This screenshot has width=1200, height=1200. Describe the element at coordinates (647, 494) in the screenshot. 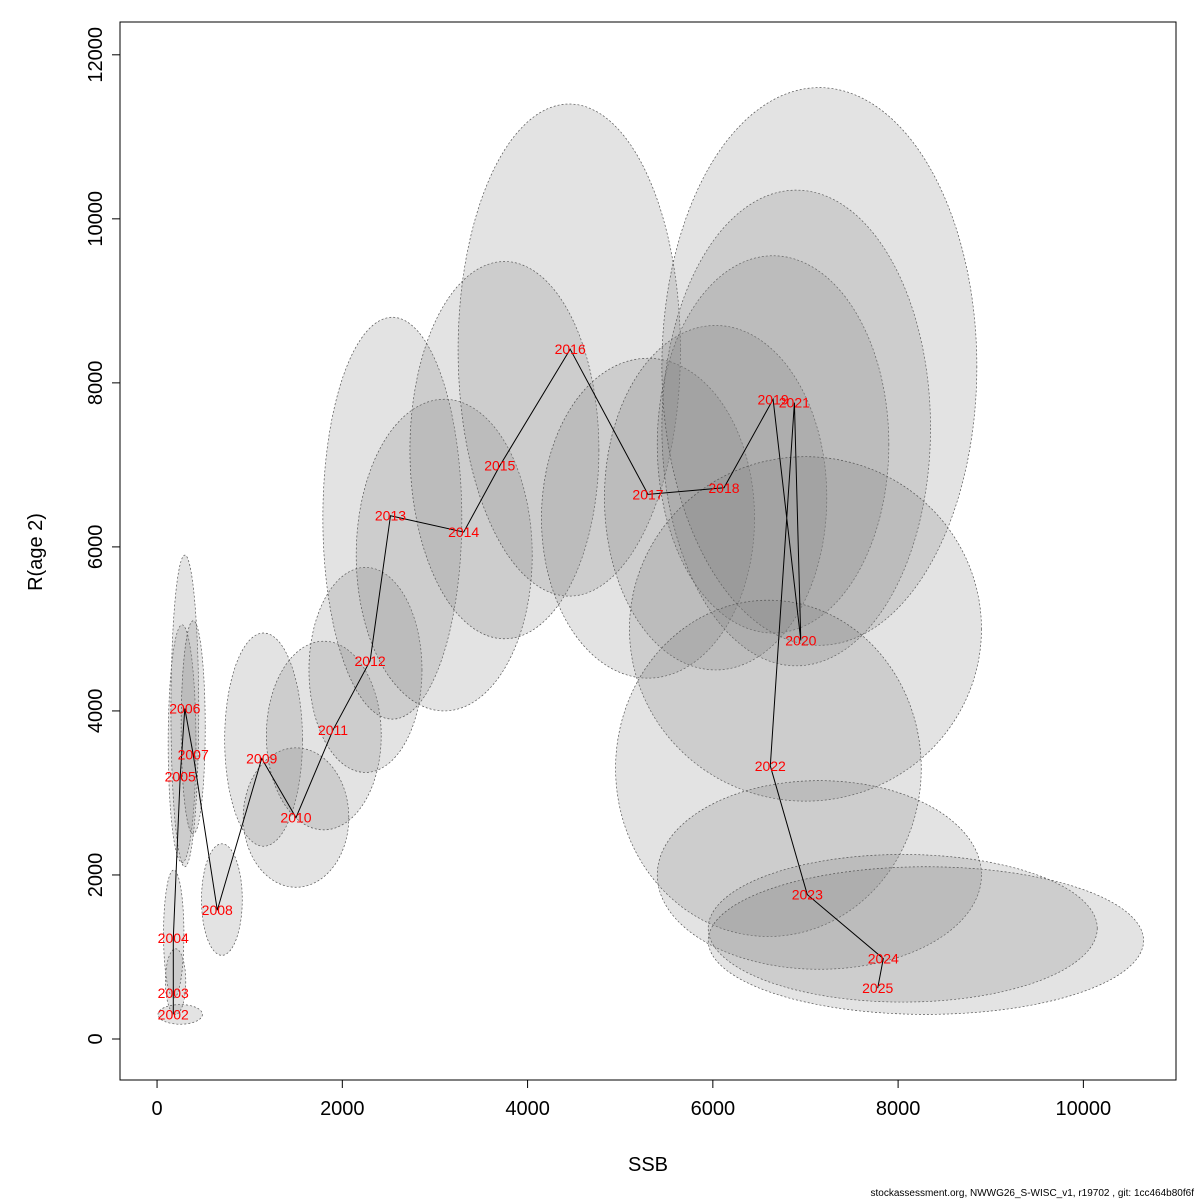

I see `year-label-2017: 2017` at that location.